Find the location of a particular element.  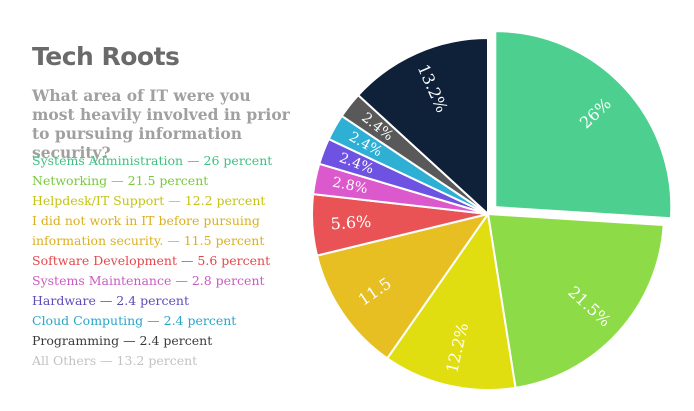

legend-item: Networking — 21.5 percent is located at coordinates (120, 180).